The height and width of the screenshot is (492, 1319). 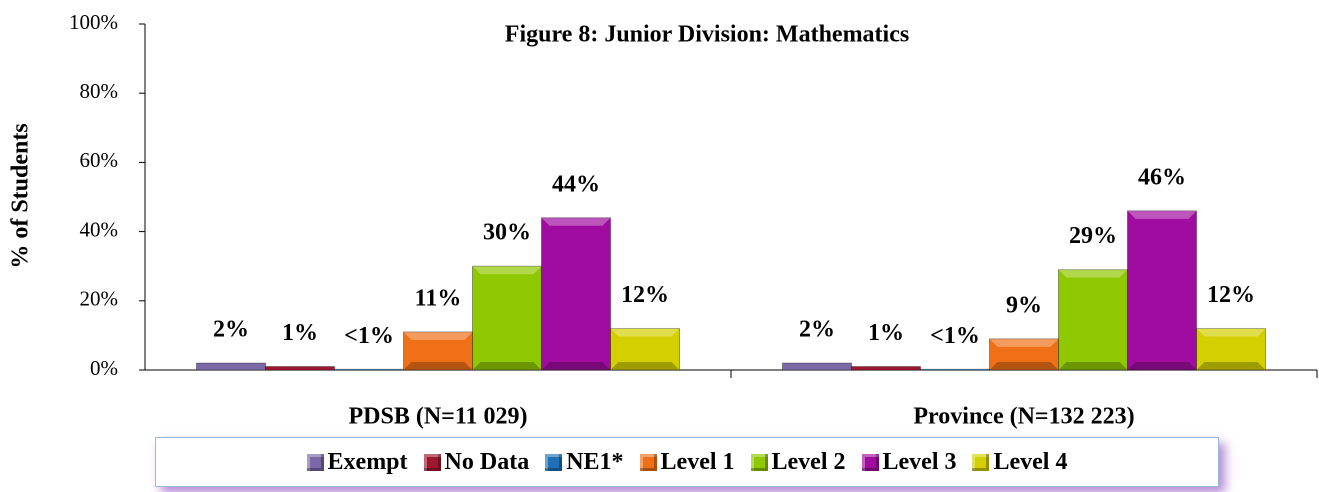 I want to click on legend-label: Level 4, so click(x=1030, y=461).